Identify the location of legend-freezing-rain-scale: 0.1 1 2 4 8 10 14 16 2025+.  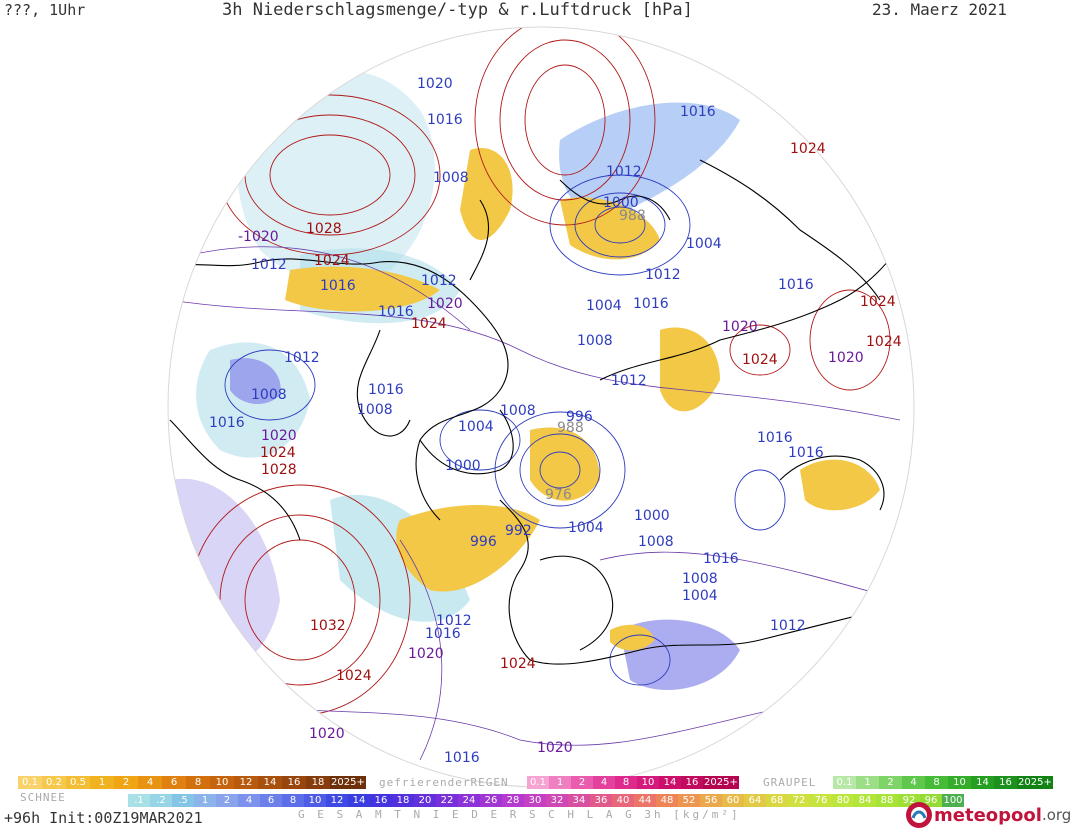
(633, 782).